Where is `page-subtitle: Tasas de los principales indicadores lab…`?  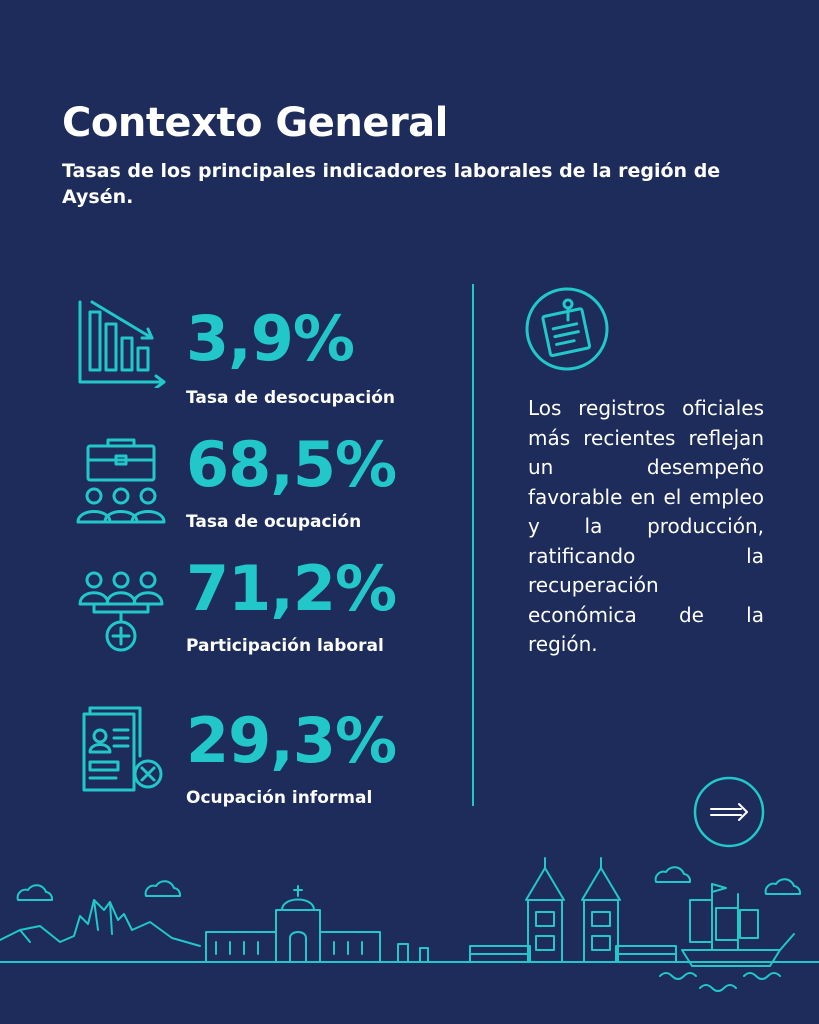
page-subtitle: Tasas de los principales indicadores lab… is located at coordinates (391, 184).